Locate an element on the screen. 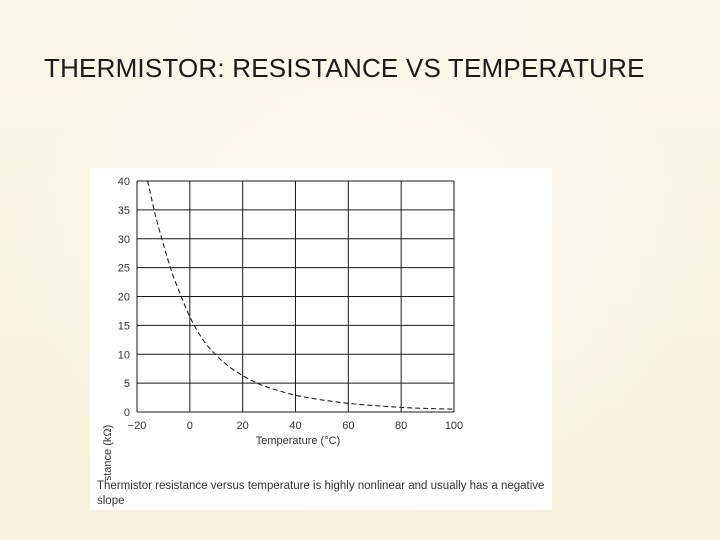 This screenshot has width=720, height=540. x-tick-label: −20 is located at coordinates (137, 426).